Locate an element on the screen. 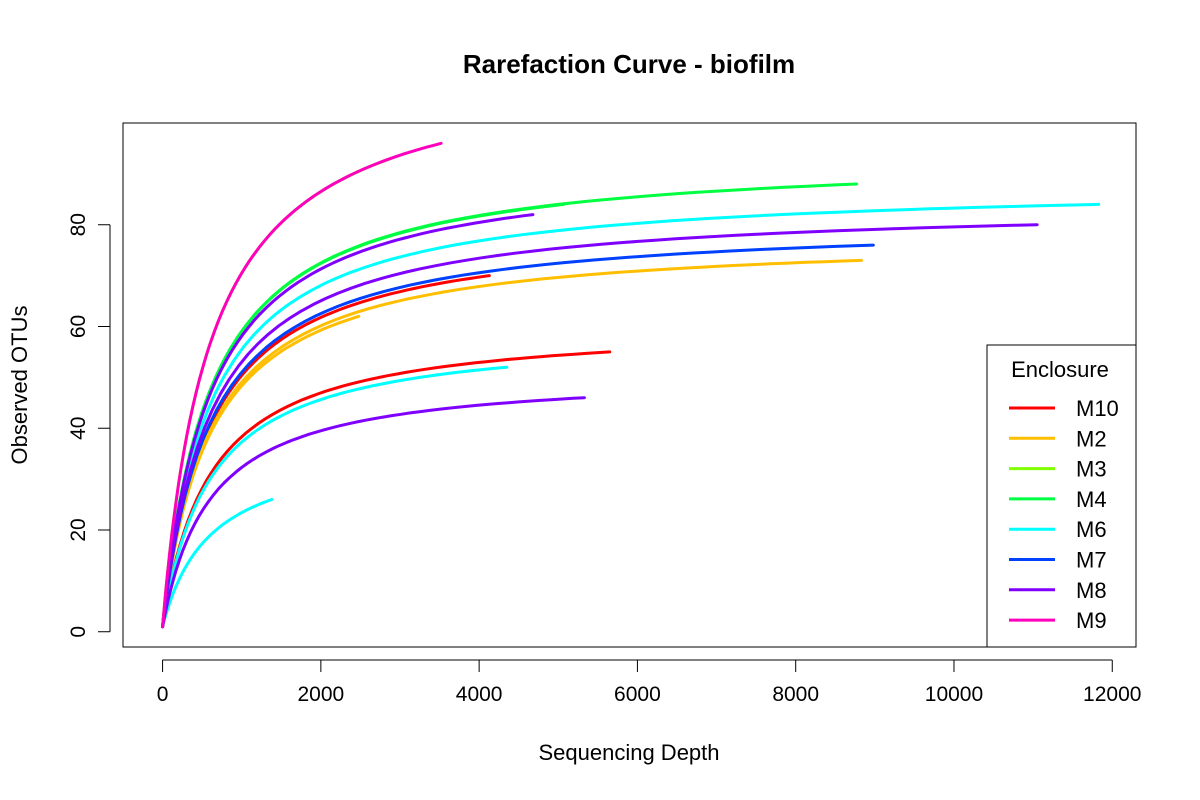 This screenshot has height=800, width=1200. y-tick-label: 80 is located at coordinates (78, 224).